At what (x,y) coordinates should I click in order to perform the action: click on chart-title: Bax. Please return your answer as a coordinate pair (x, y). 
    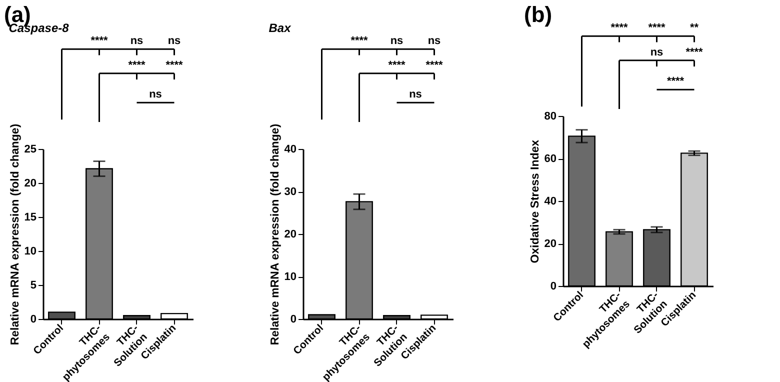
    Looking at the image, I should click on (280, 28).